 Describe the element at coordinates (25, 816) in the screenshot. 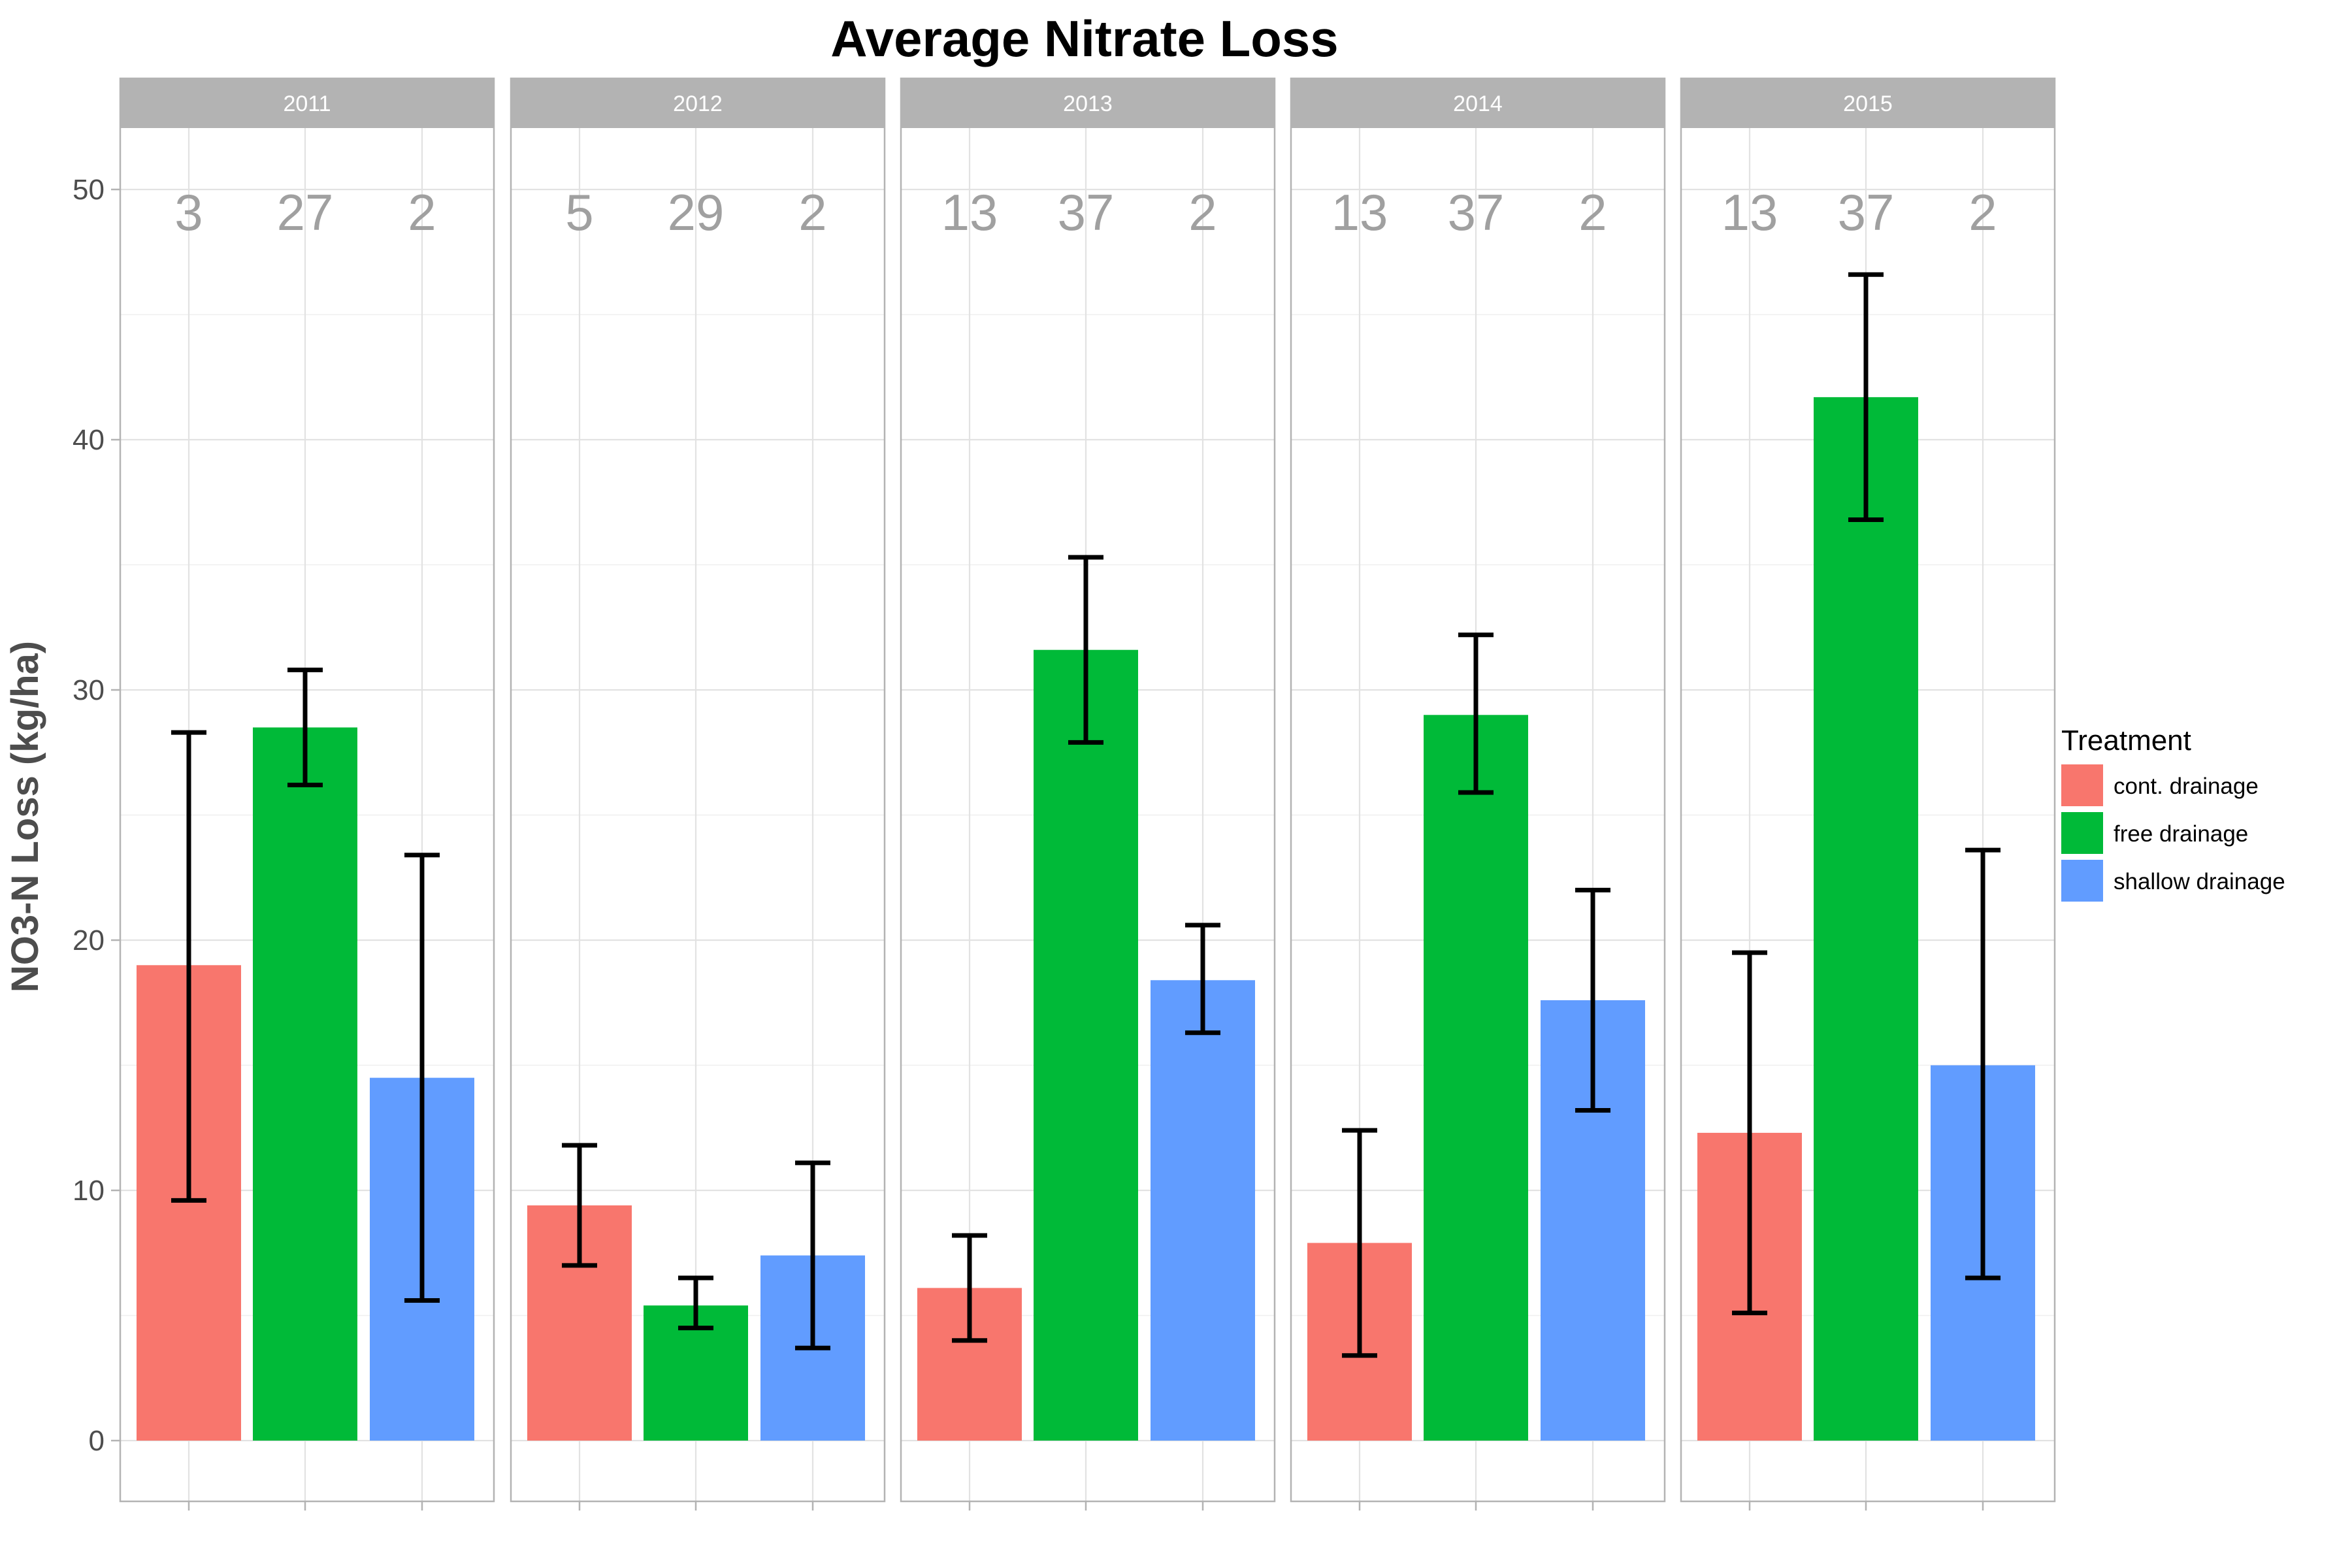

I see `y-axis-label: NO3-N Loss (kg/ha)` at that location.